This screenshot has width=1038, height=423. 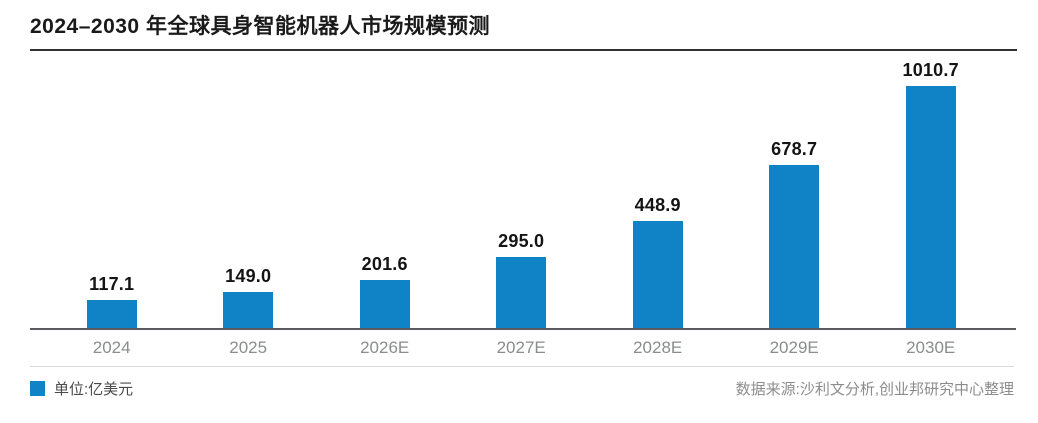 What do you see at coordinates (521, 241) in the screenshot?
I see `bar-value-label: 295.0` at bounding box center [521, 241].